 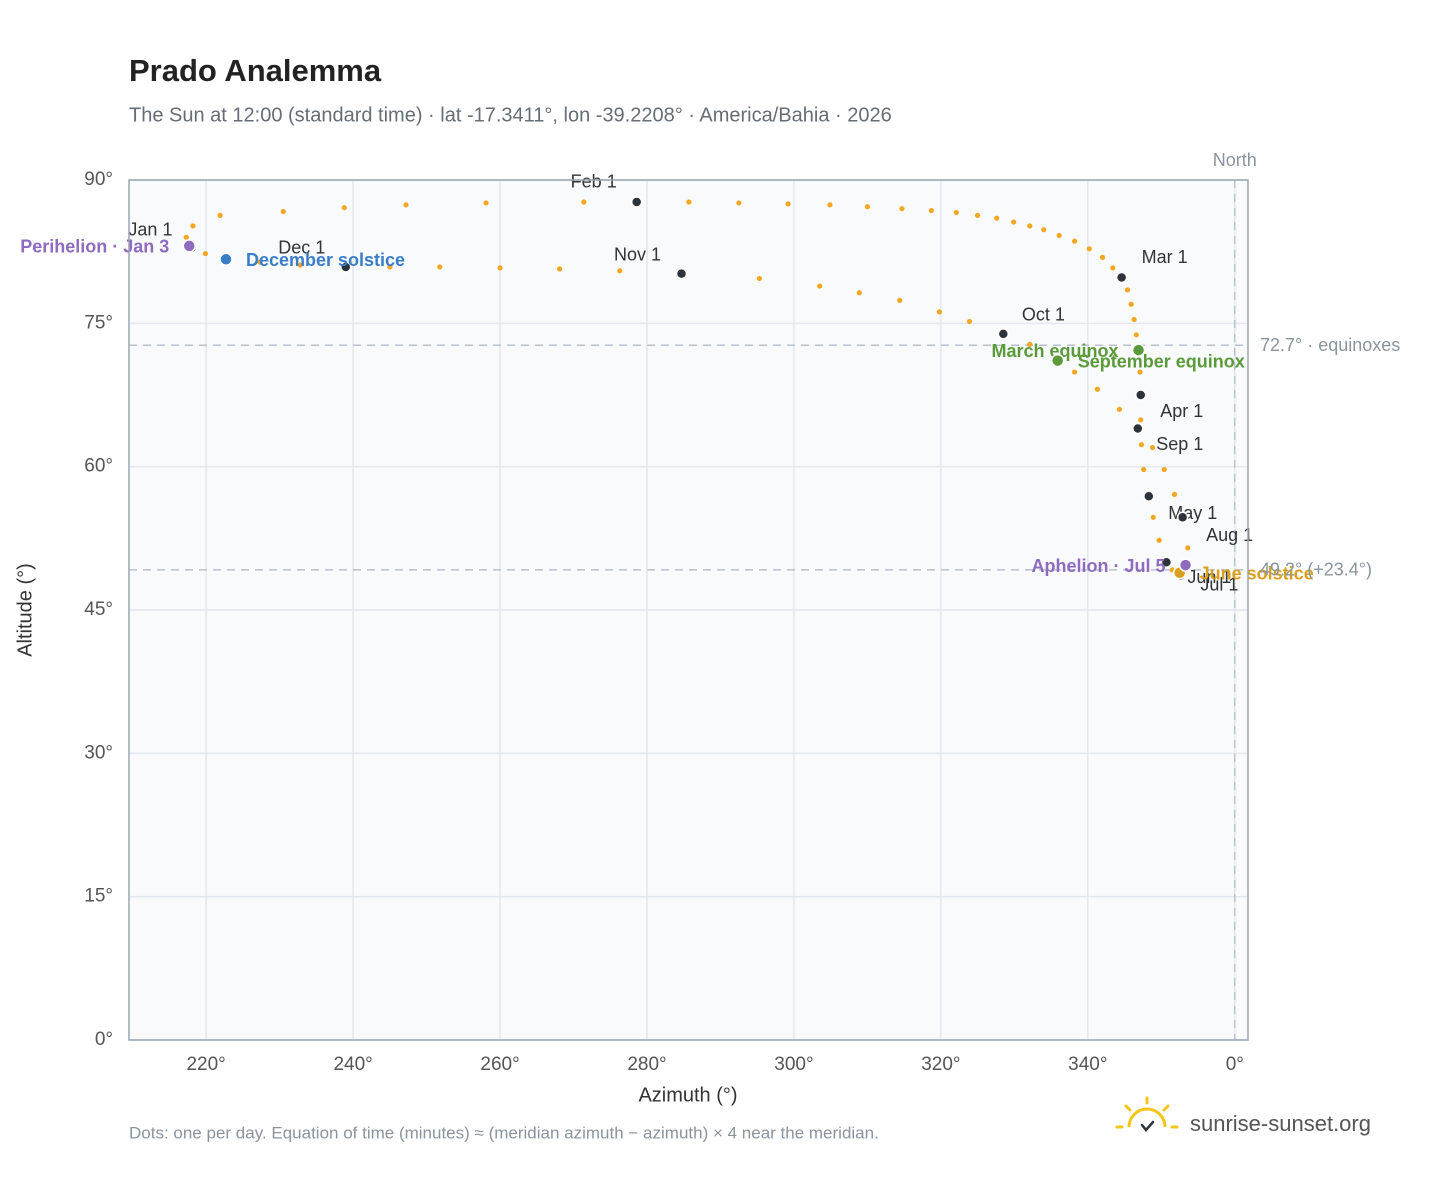 What do you see at coordinates (104, 1039) in the screenshot?
I see `y-tick-label: 0°` at bounding box center [104, 1039].